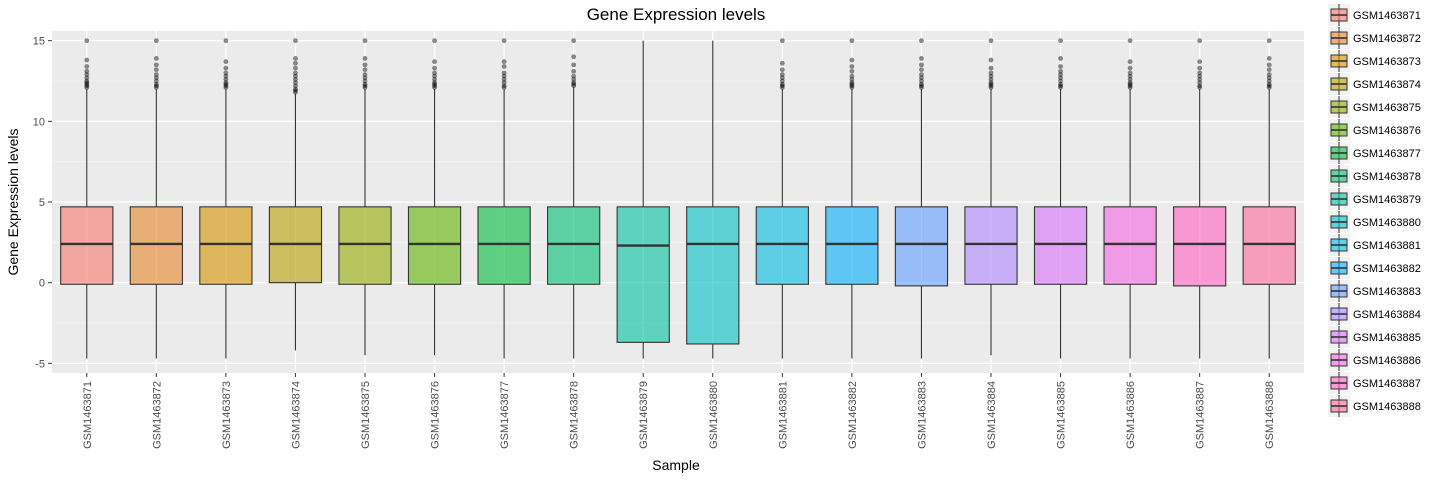 Image resolution: width=1440 pixels, height=480 pixels. I want to click on legend-item-GSM1463879: GSM1463879, so click(1374, 199).